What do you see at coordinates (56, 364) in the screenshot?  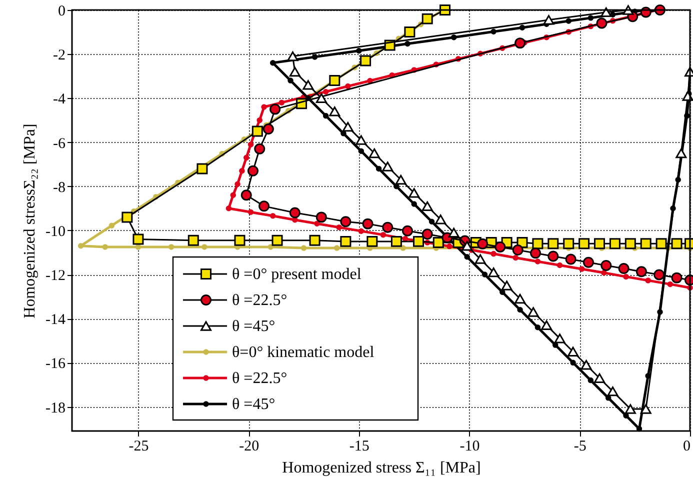 I see `y-tick-label: -16` at bounding box center [56, 364].